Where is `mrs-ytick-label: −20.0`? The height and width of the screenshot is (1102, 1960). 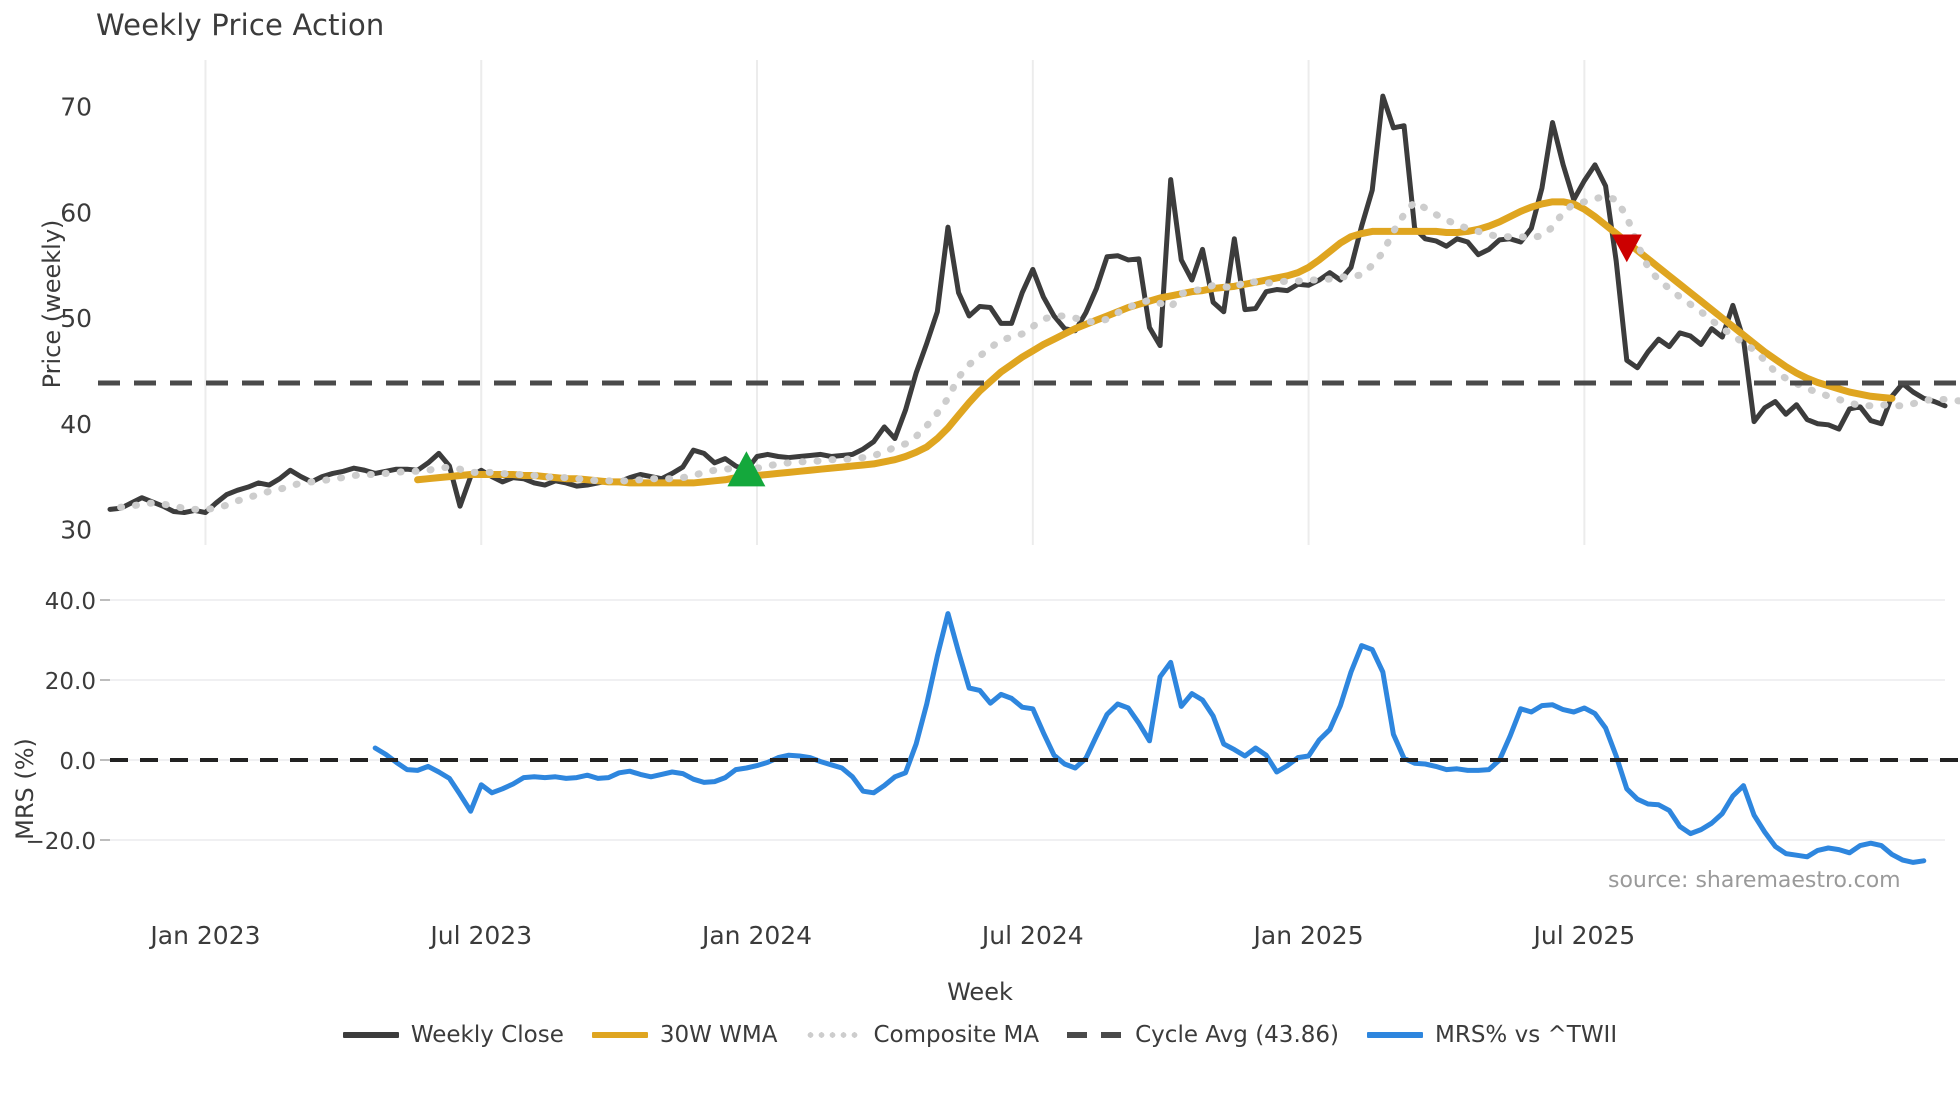 mrs-ytick-label: −20.0 is located at coordinates (61, 842).